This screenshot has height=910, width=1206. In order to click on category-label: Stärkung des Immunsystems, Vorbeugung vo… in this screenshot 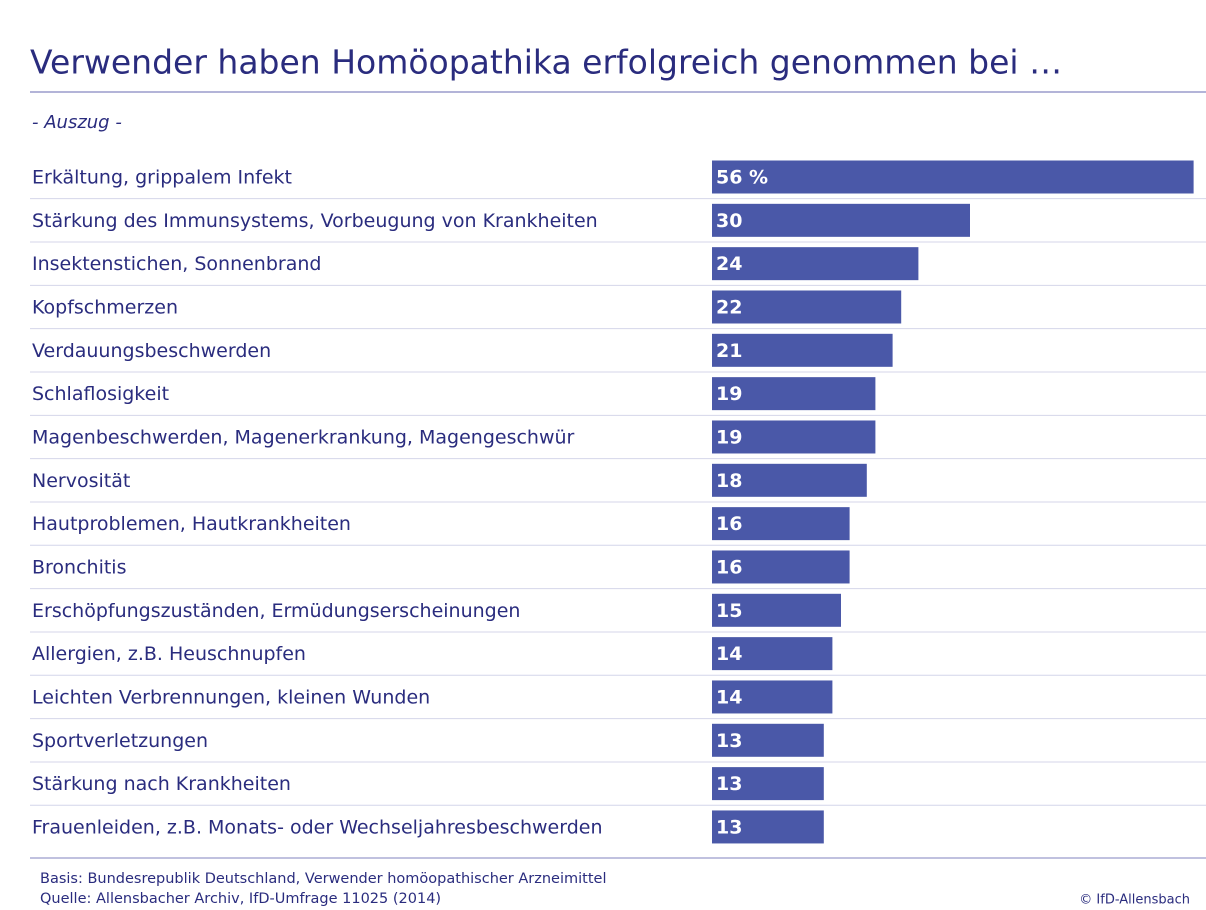, I will do `click(315, 221)`.